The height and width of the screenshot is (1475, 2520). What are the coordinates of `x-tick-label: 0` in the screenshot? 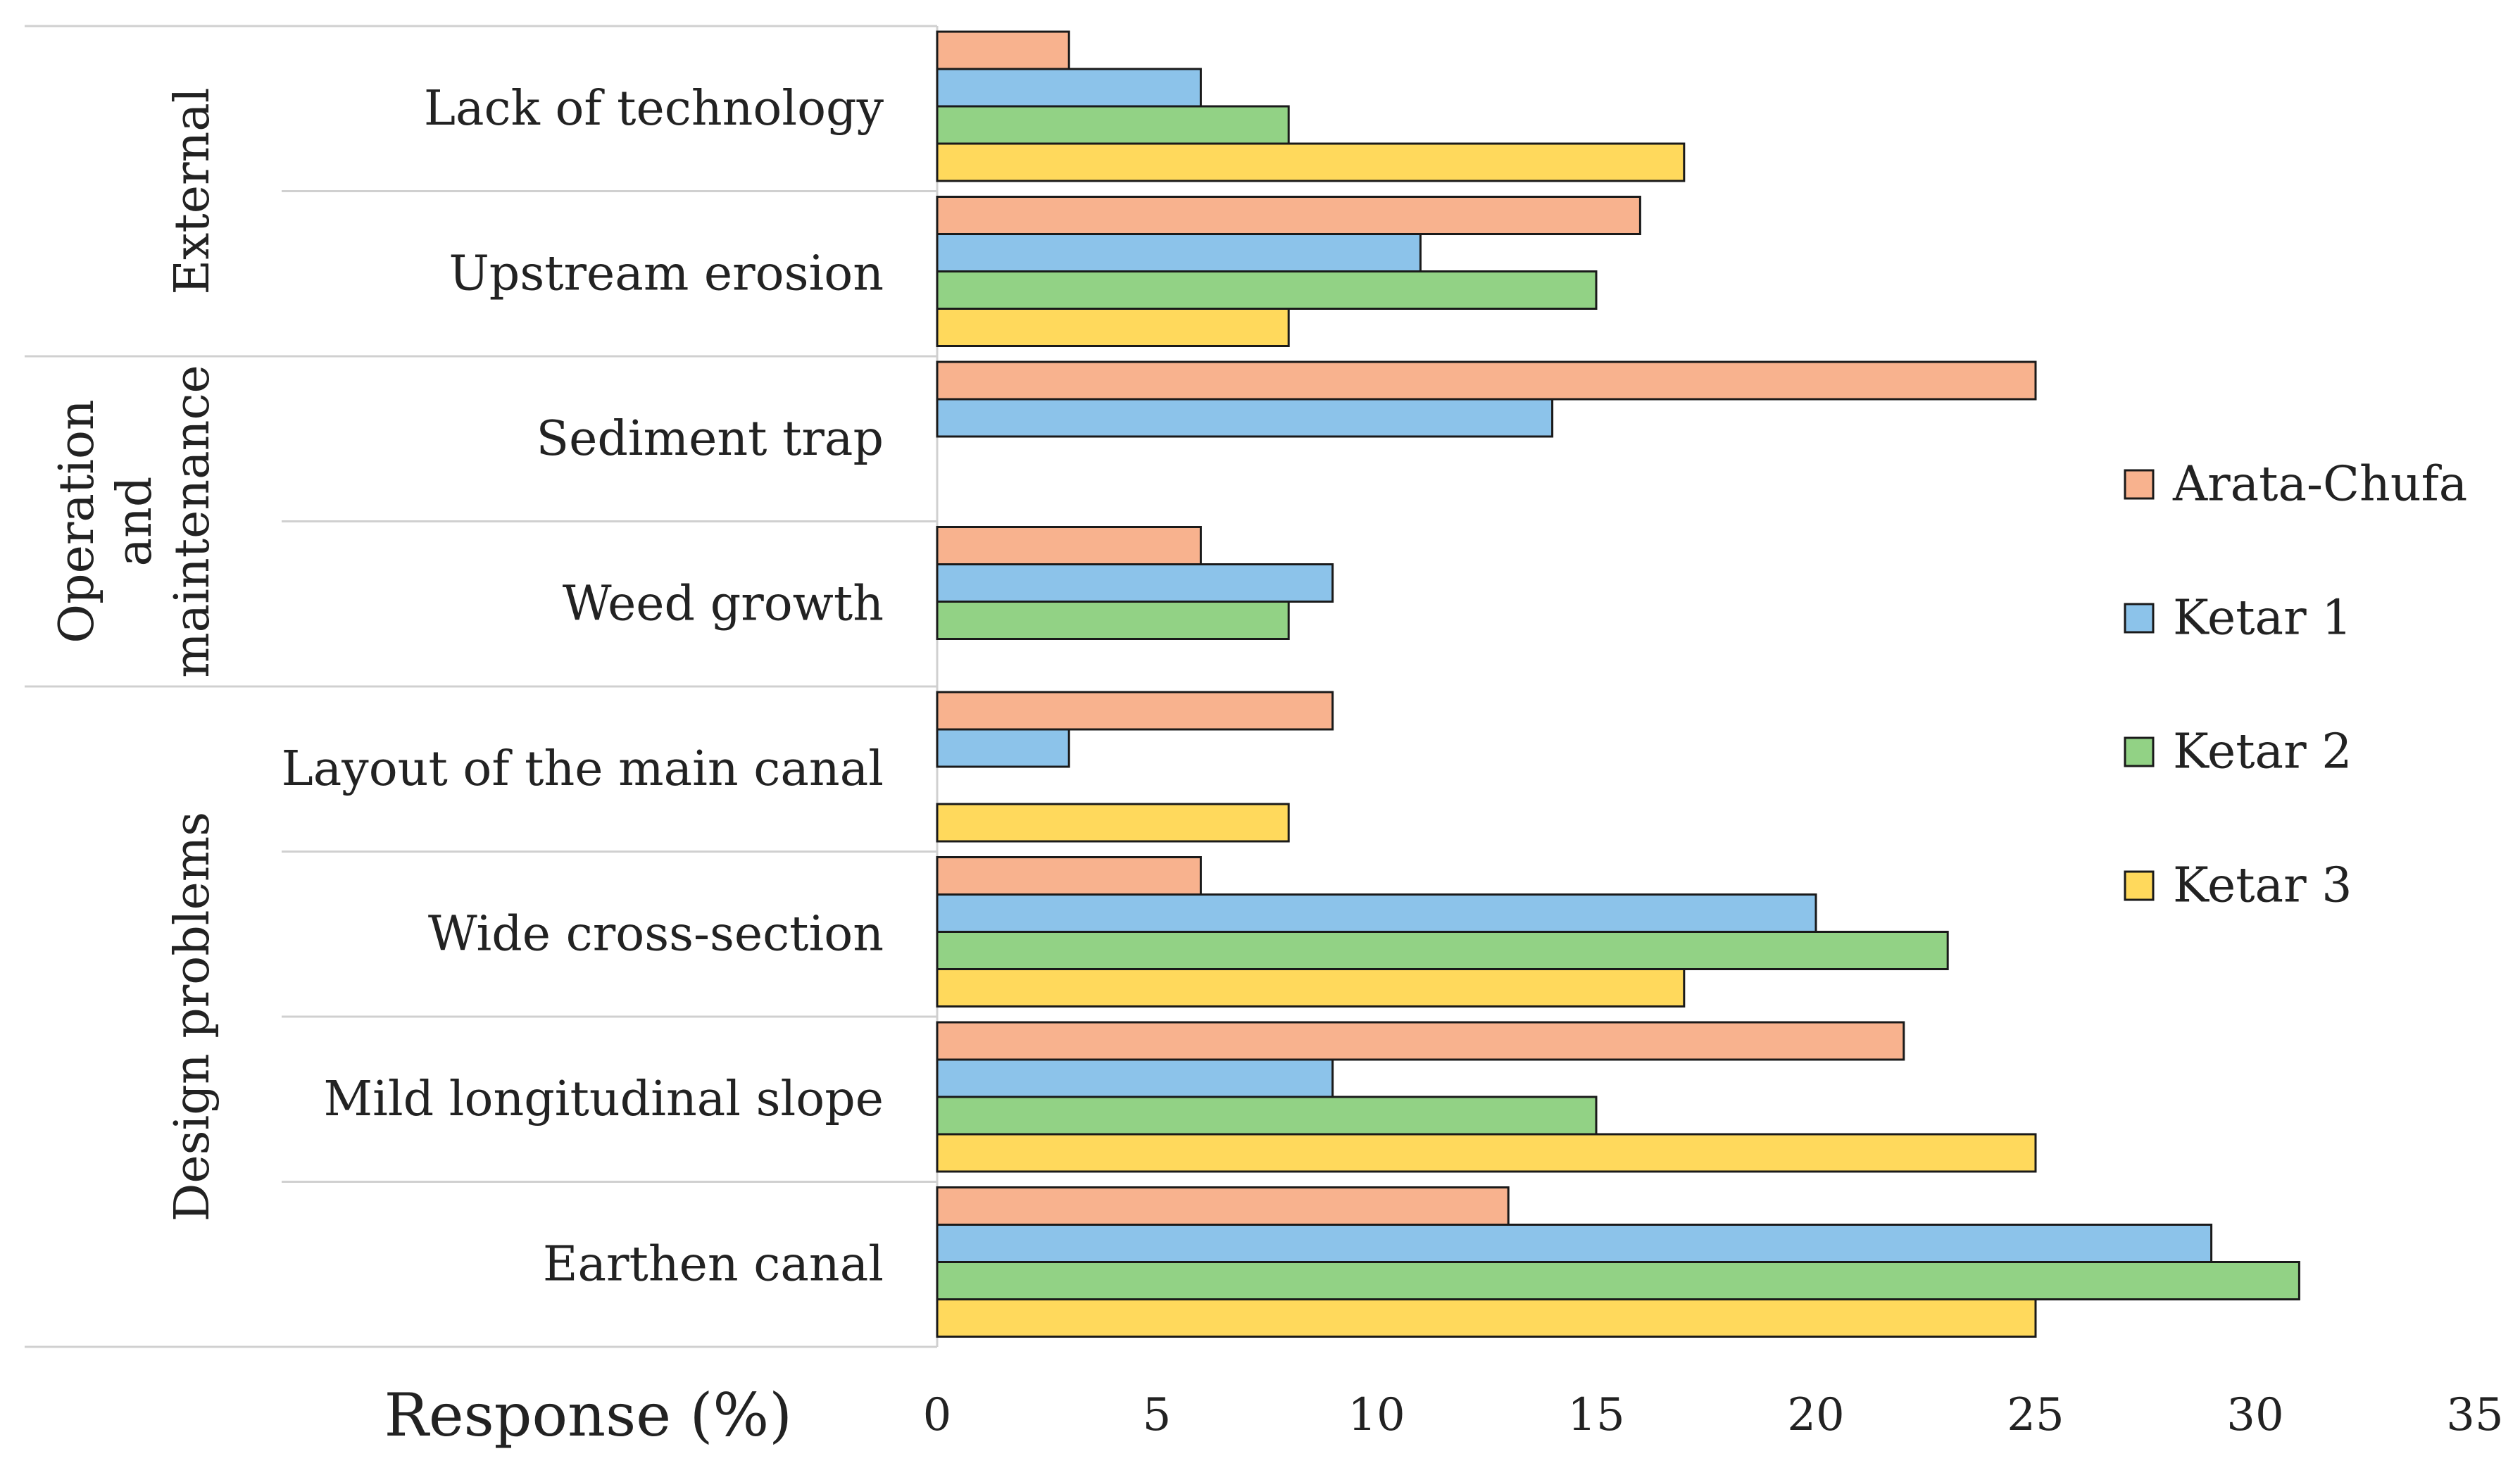 It's located at (938, 1415).